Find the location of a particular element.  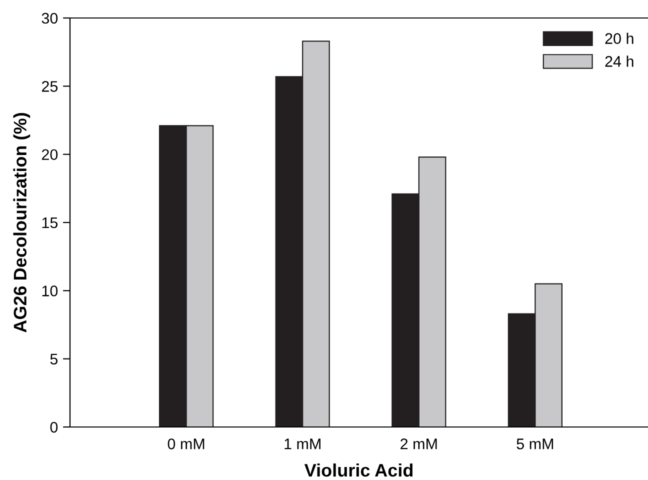

y-tick-label: 15 is located at coordinates (50, 223).